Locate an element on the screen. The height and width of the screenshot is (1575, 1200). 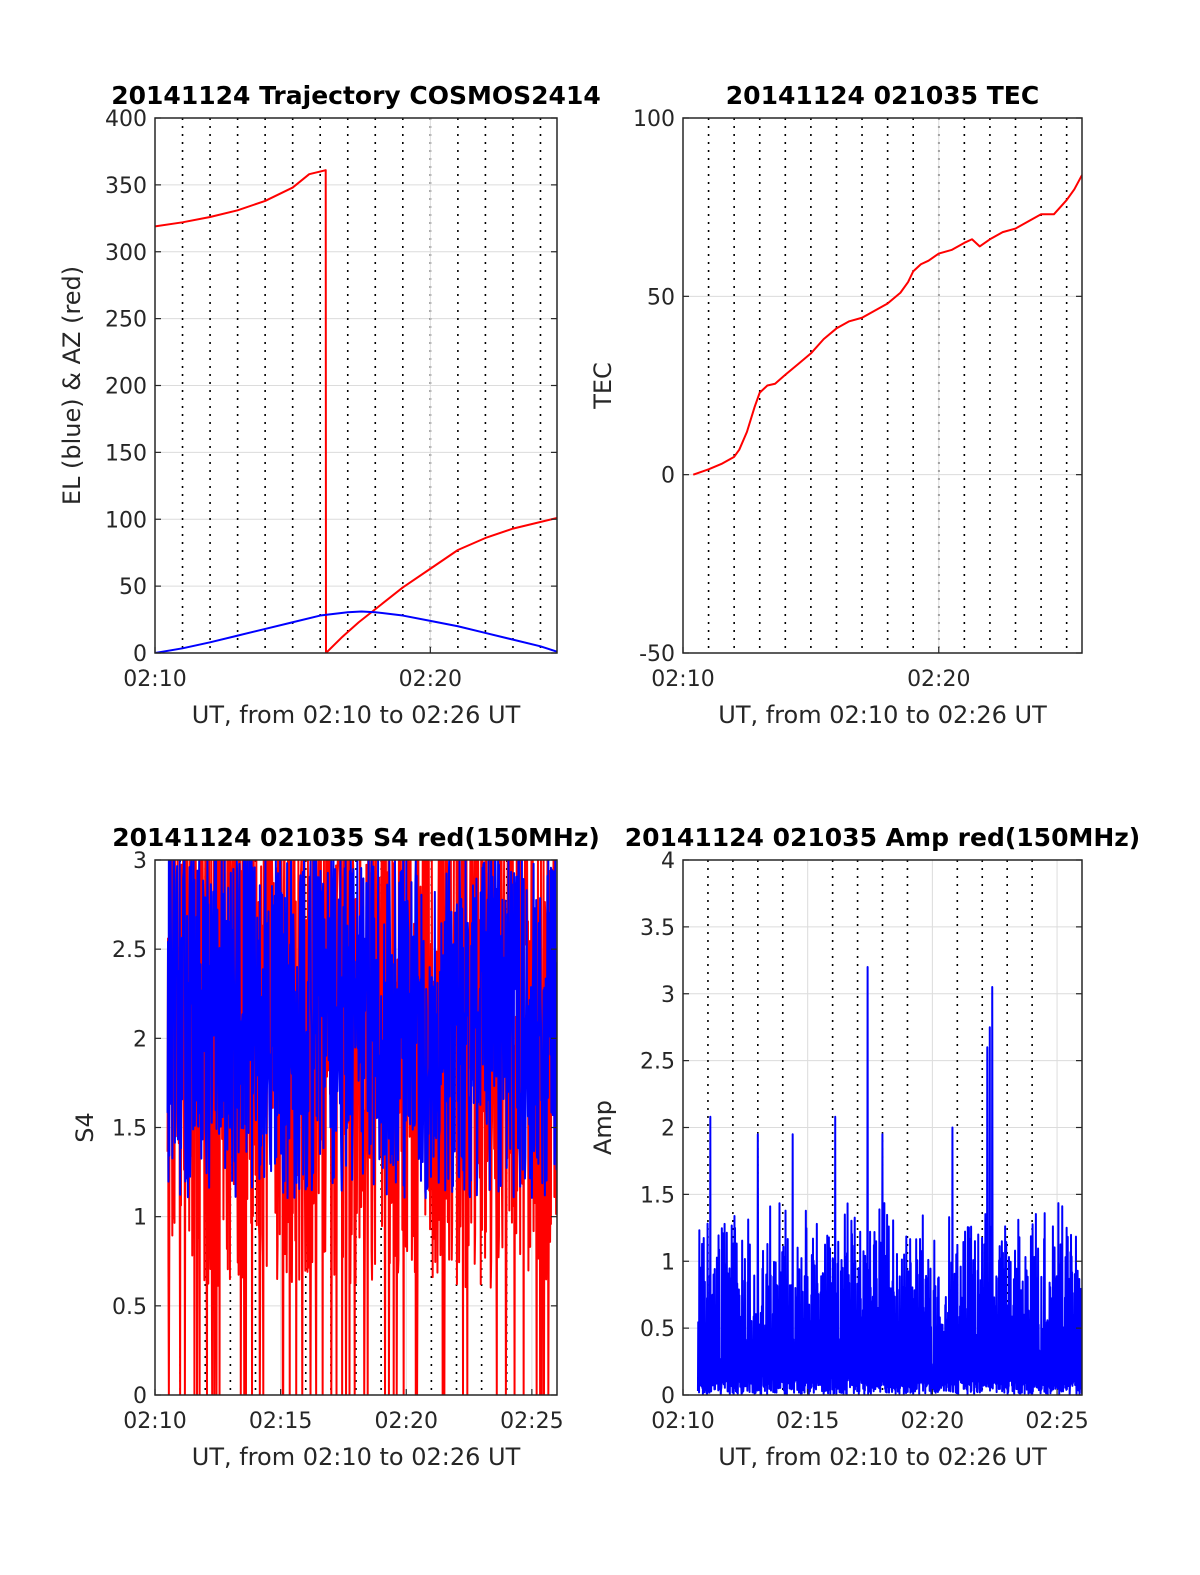
chart-title: 20141124 Trajectory COSMOS2414 is located at coordinates (356, 95).